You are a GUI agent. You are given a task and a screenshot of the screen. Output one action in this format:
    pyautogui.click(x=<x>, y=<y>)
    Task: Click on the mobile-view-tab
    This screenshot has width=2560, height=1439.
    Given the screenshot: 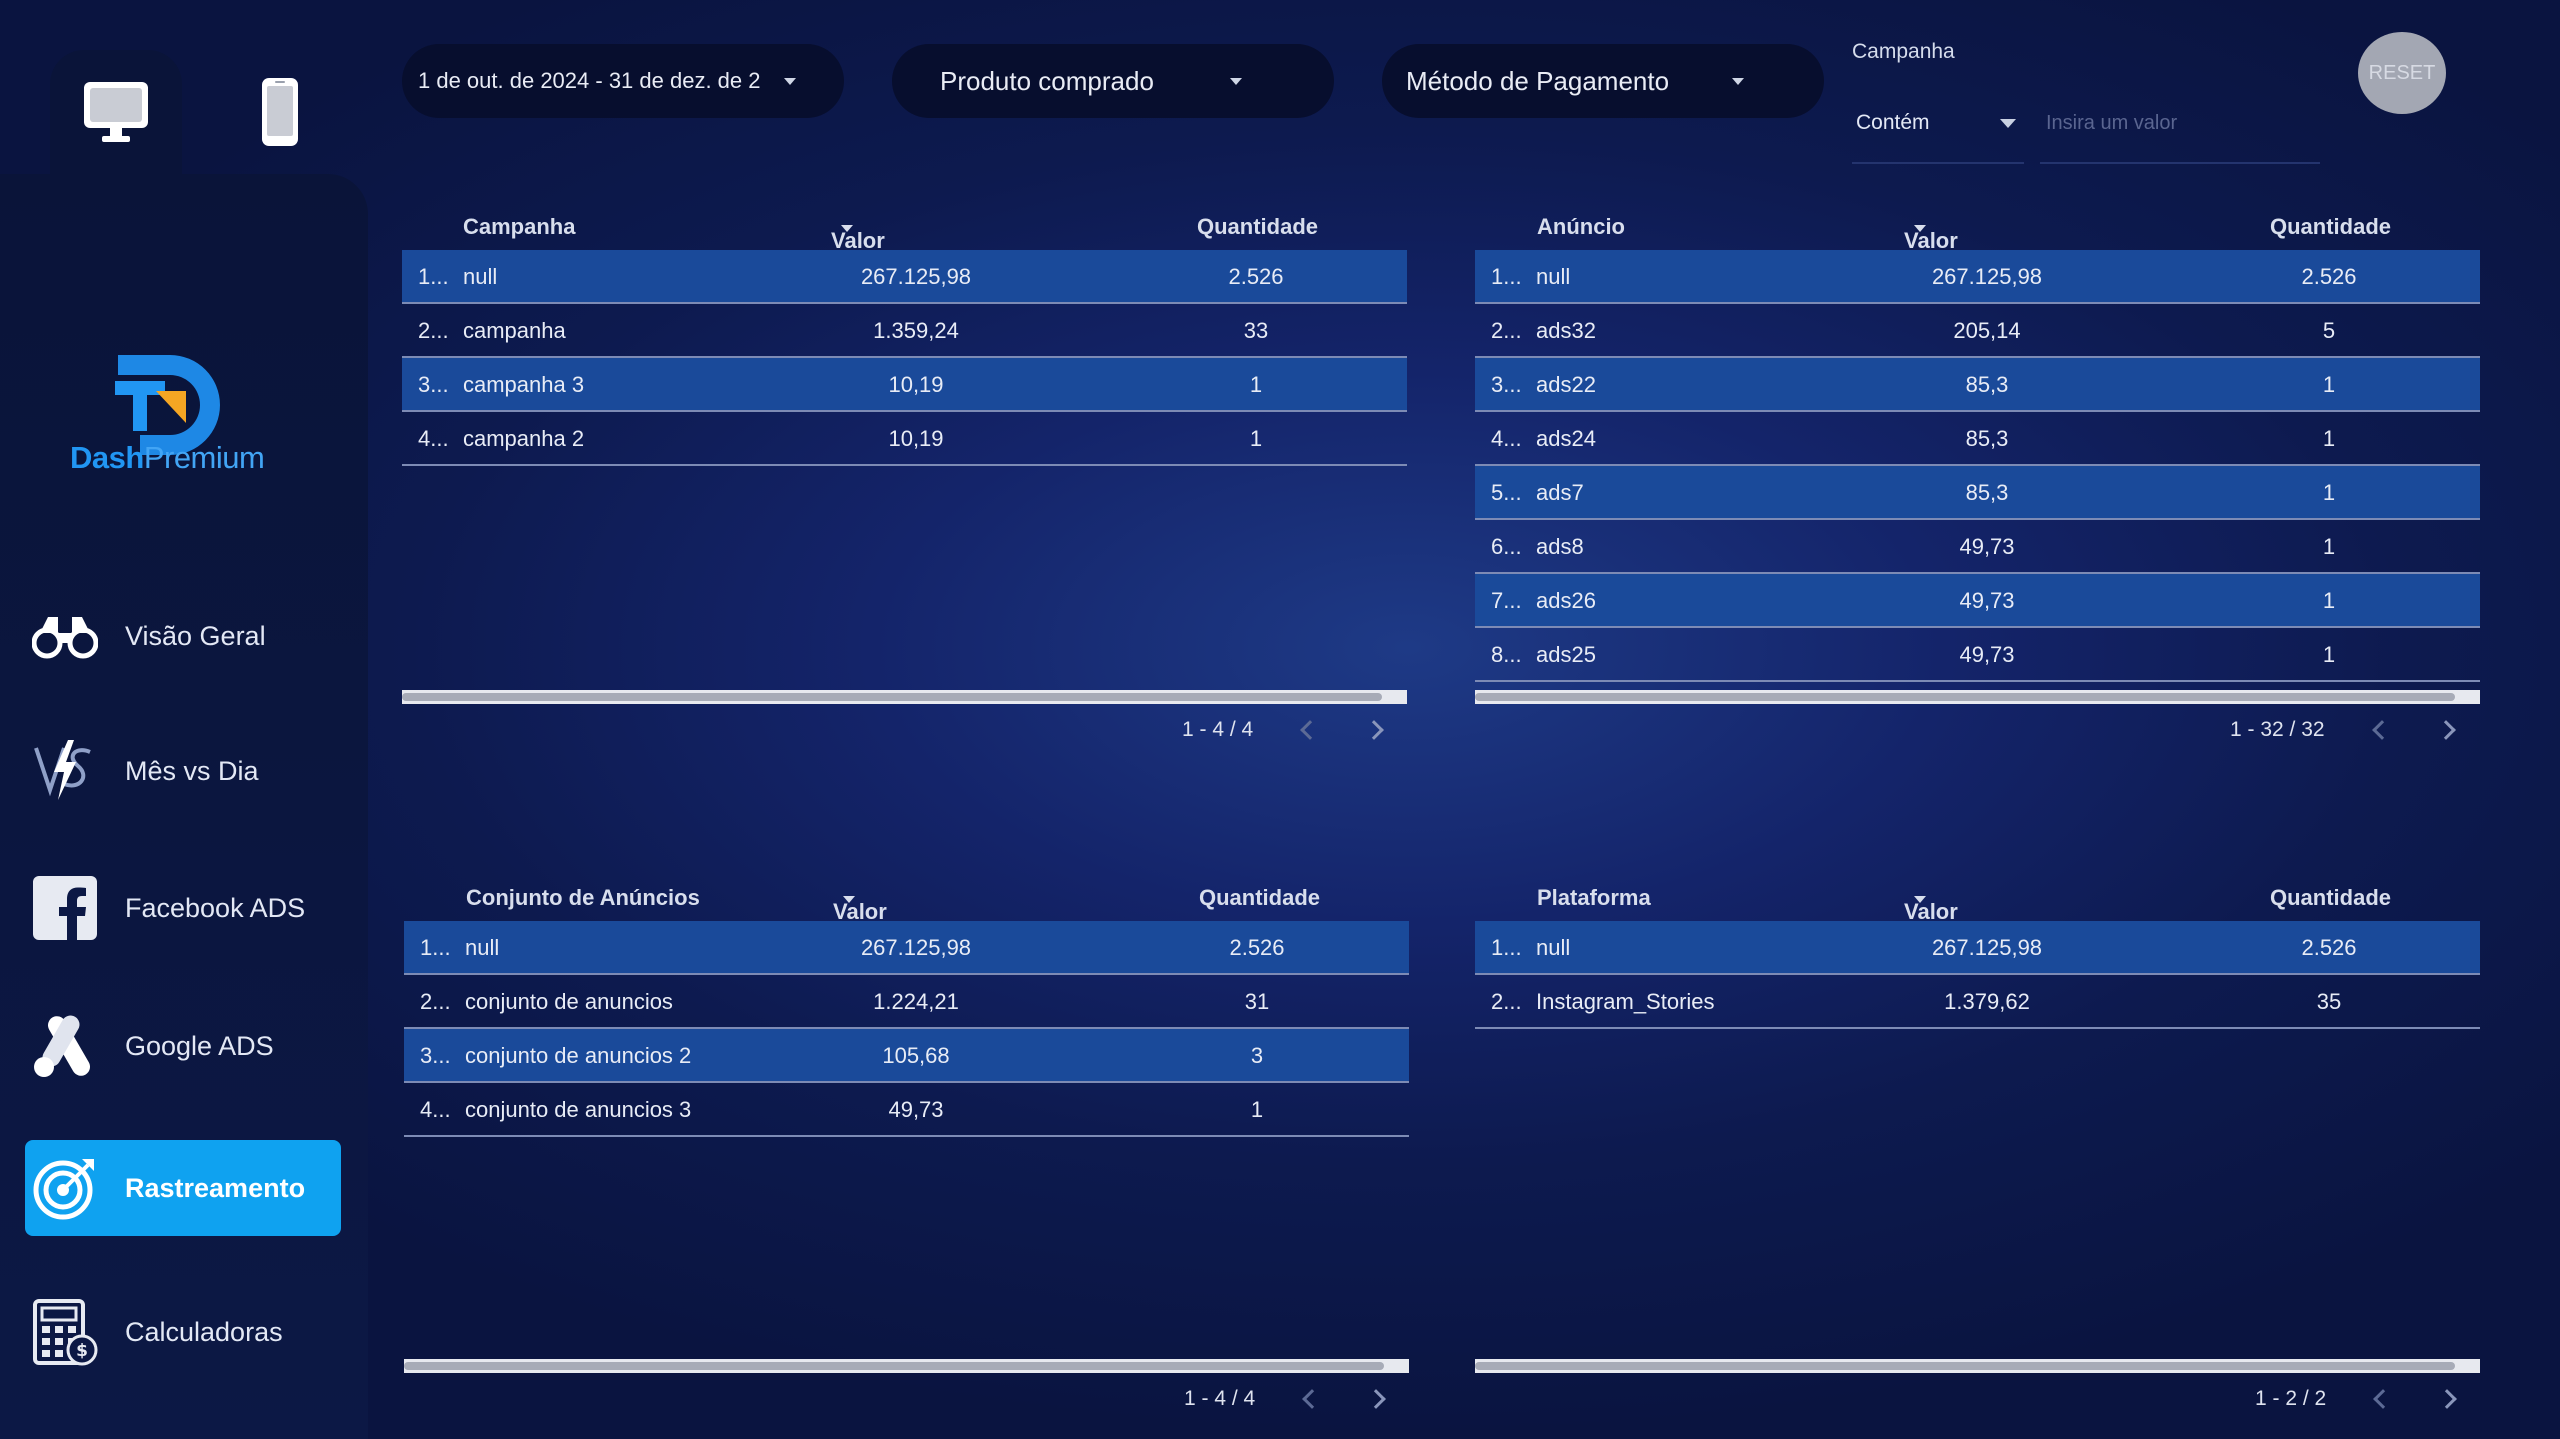 What is the action you would take?
    pyautogui.click(x=280, y=112)
    